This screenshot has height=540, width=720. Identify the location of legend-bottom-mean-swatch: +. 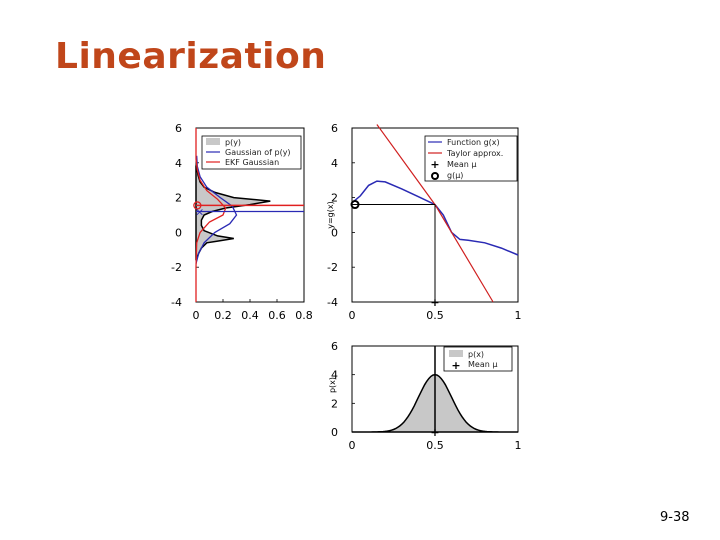
(455, 365).